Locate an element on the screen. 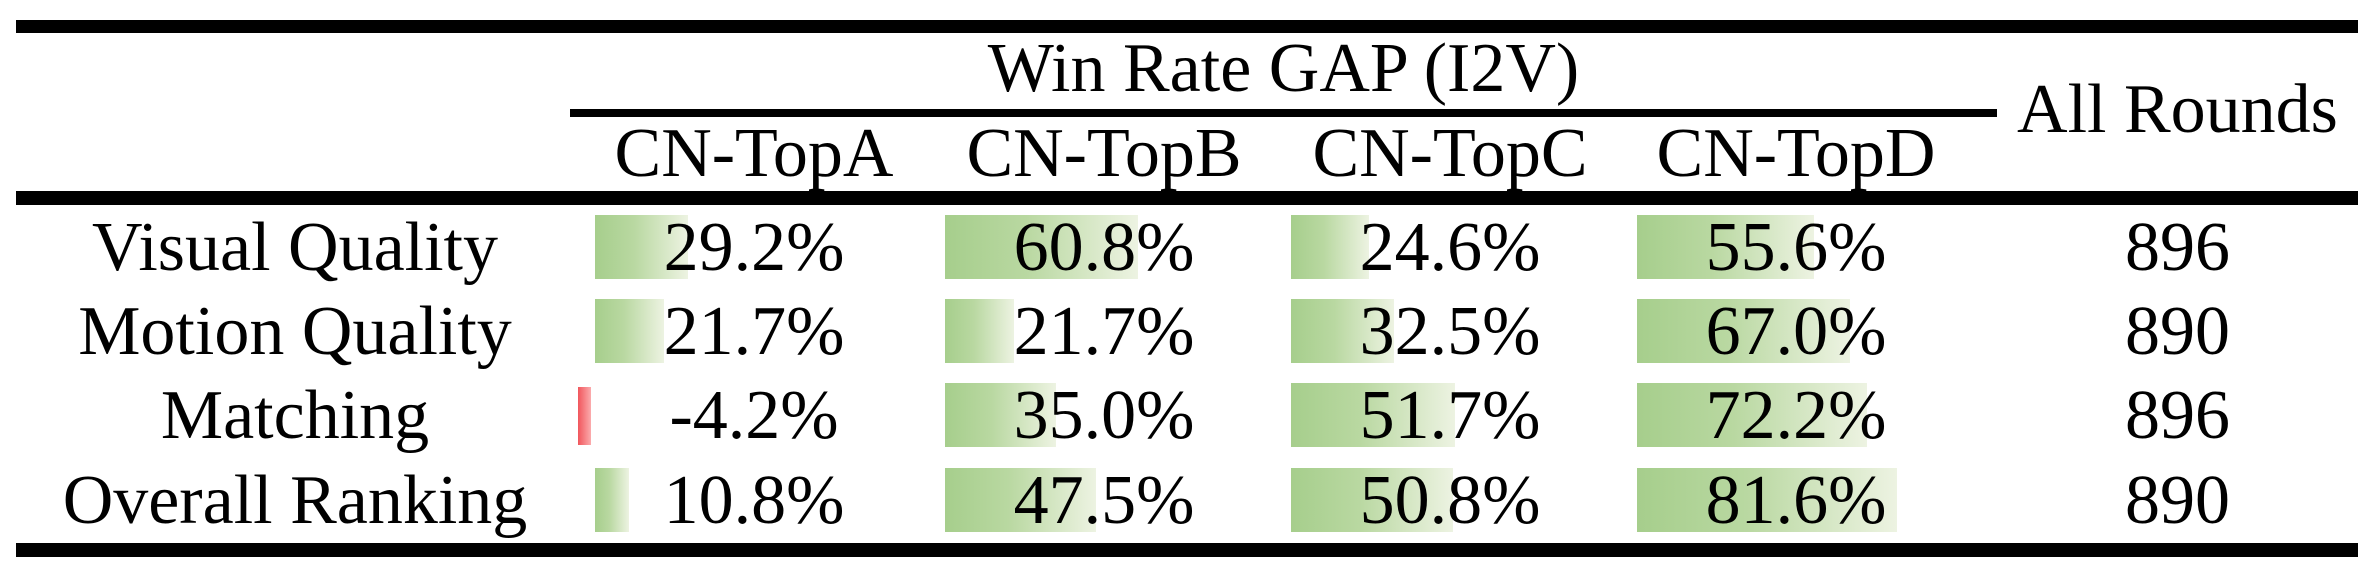 This screenshot has height=570, width=2374. win-rate-value: 24.6% is located at coordinates (1450, 247).